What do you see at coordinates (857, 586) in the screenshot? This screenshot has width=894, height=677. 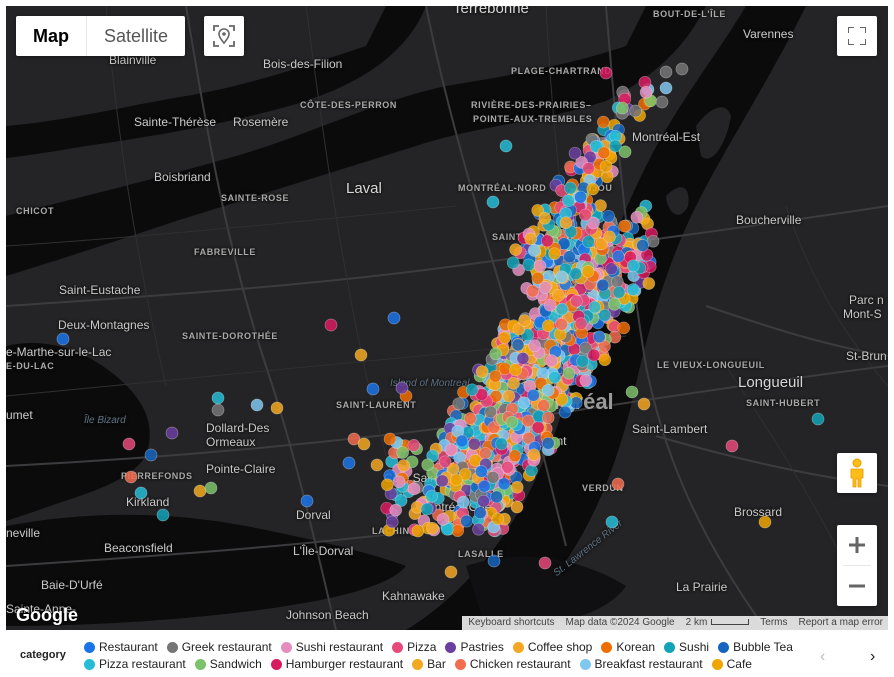 I see `zoom-out-button` at bounding box center [857, 586].